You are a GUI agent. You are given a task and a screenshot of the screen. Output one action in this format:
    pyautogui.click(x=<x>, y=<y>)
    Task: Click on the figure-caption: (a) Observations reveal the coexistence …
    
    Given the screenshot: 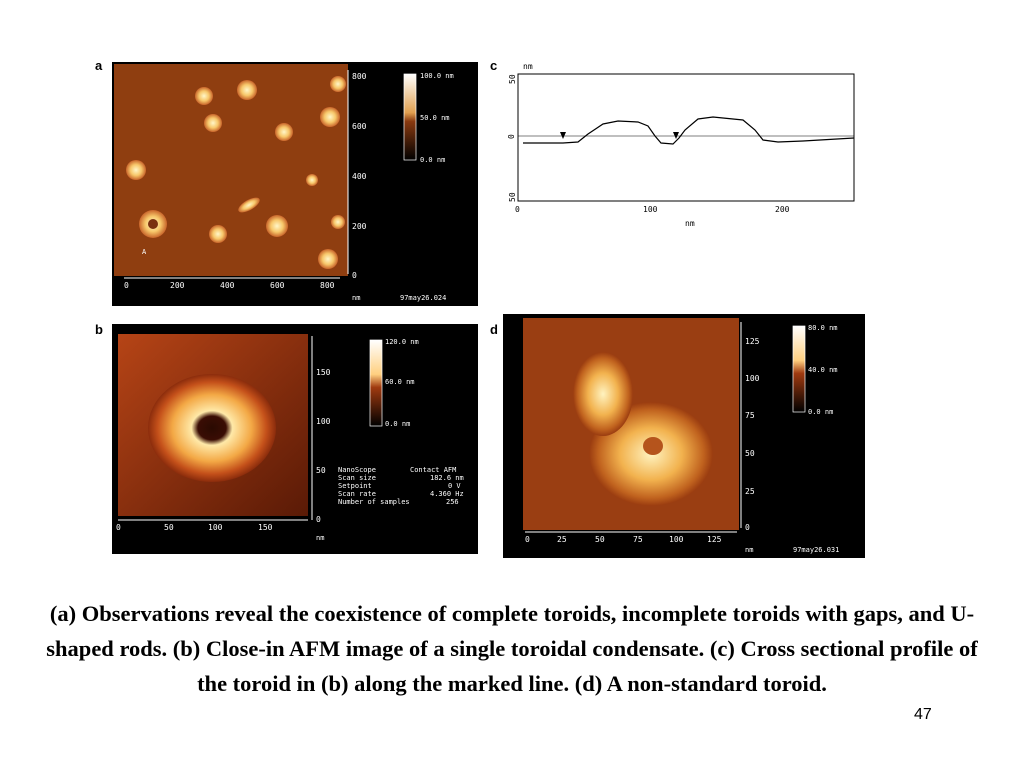 What is the action you would take?
    pyautogui.click(x=512, y=648)
    